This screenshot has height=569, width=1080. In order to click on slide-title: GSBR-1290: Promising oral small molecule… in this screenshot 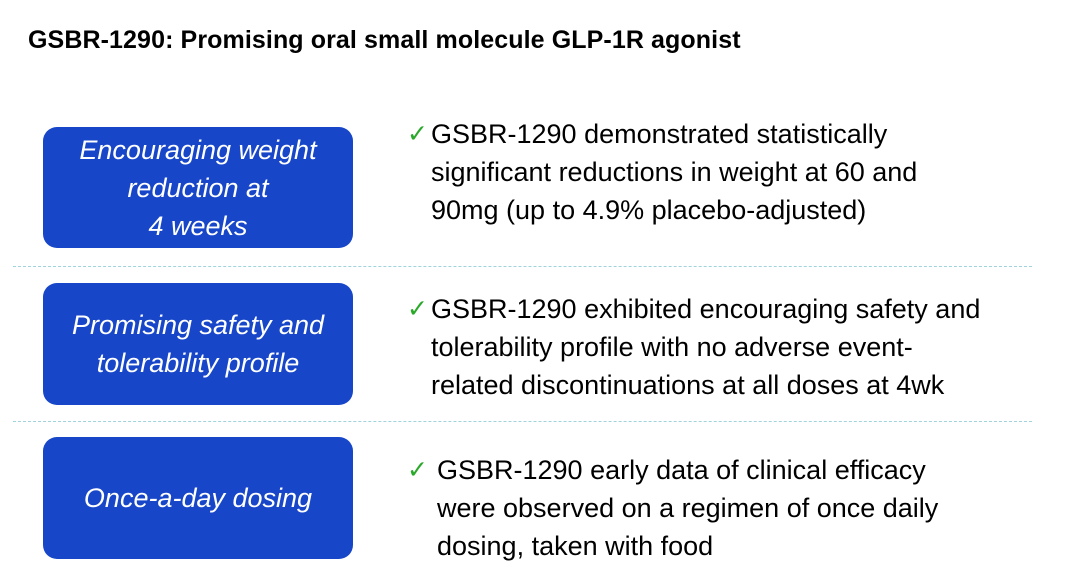, I will do `click(384, 40)`.